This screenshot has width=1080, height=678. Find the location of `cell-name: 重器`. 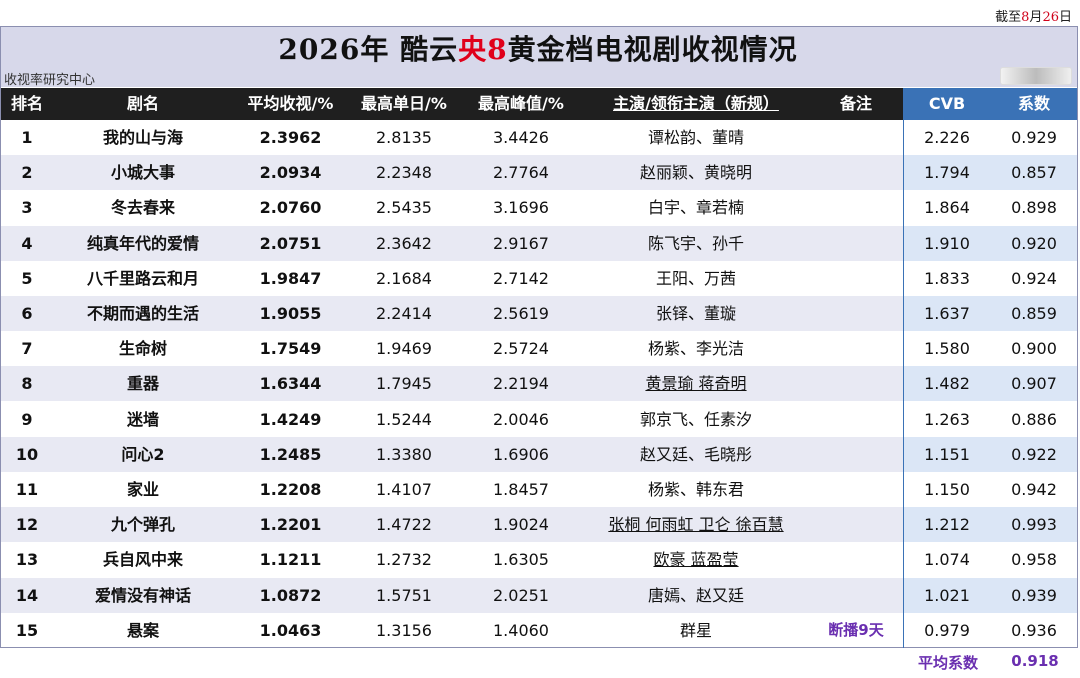

cell-name: 重器 is located at coordinates (142, 383).